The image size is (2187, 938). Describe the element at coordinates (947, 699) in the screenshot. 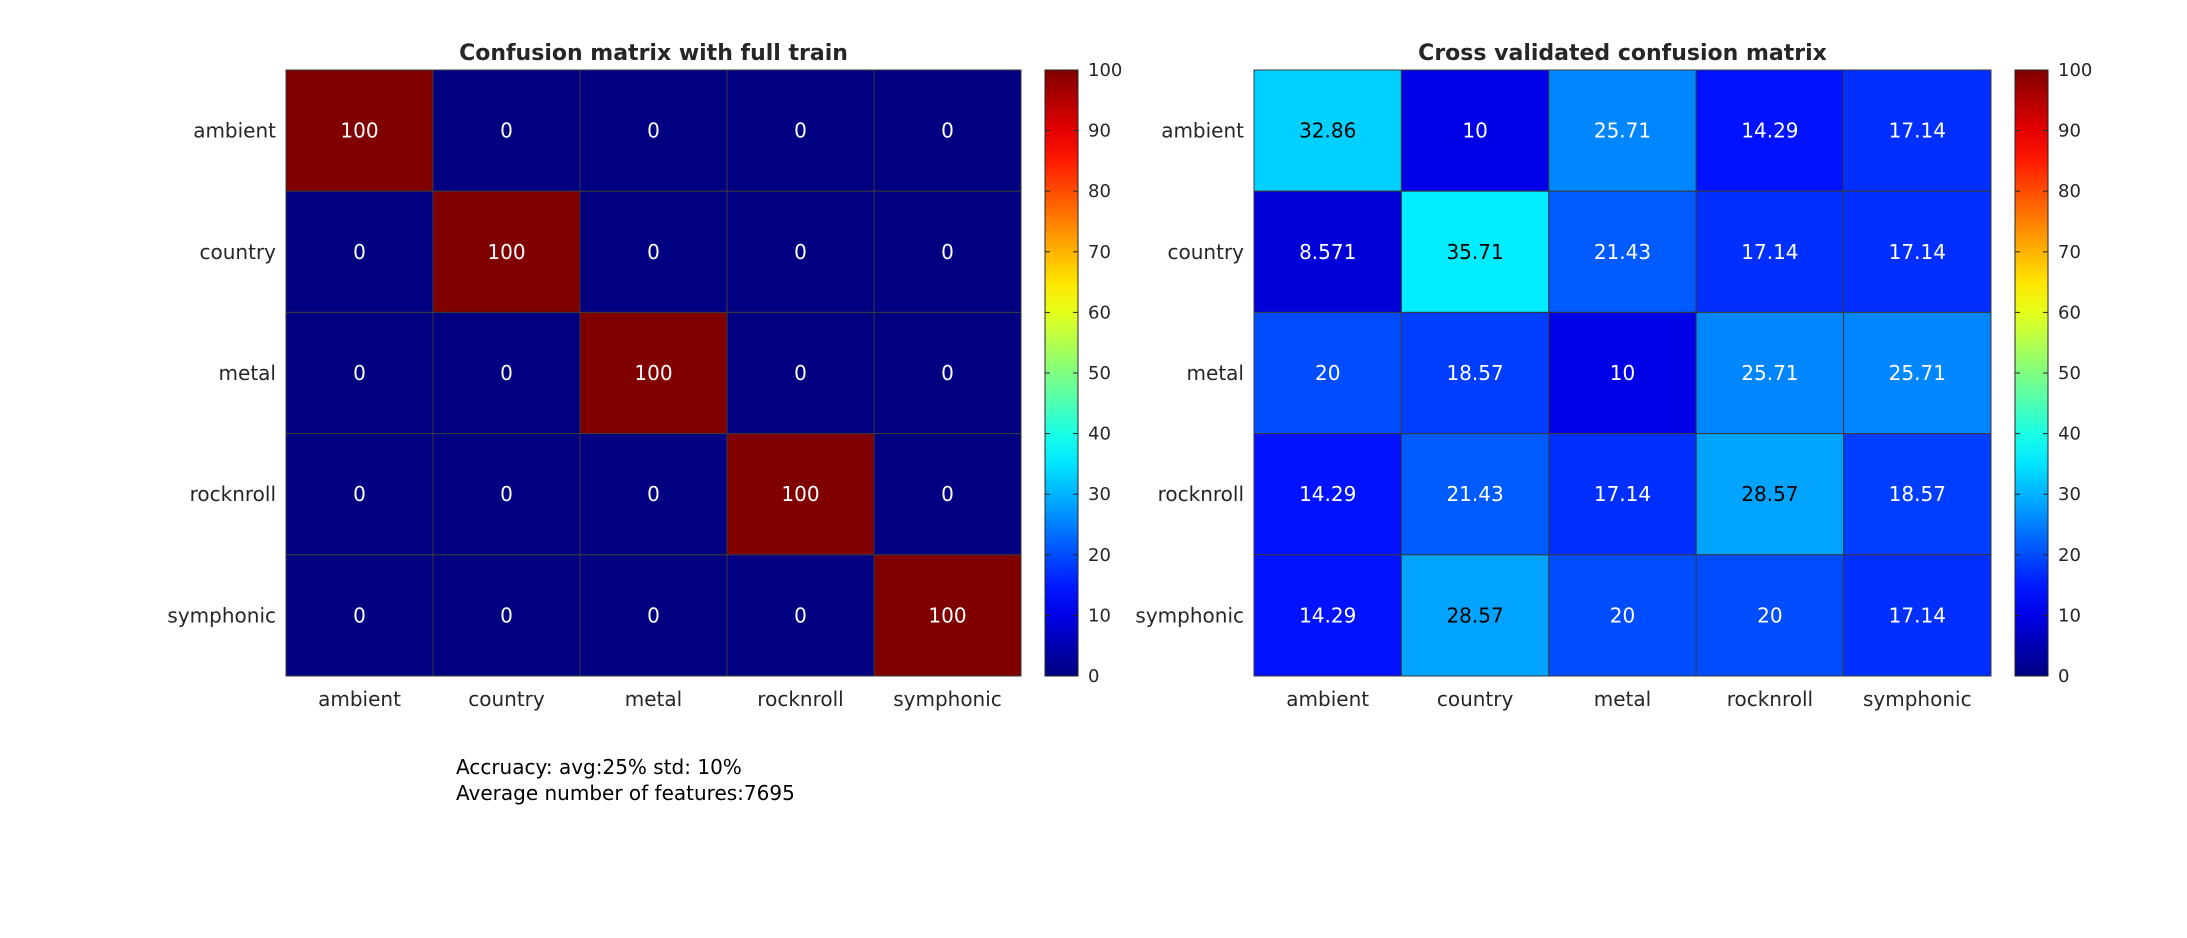

I see `column-label: symphonic` at that location.